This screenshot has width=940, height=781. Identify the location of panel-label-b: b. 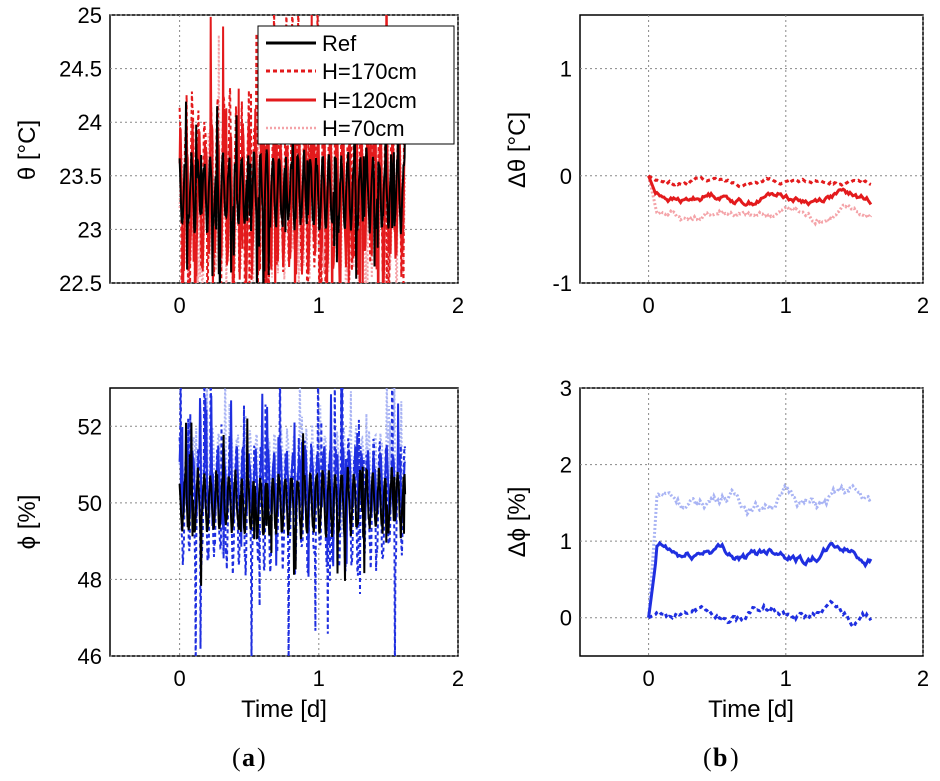
(720, 757).